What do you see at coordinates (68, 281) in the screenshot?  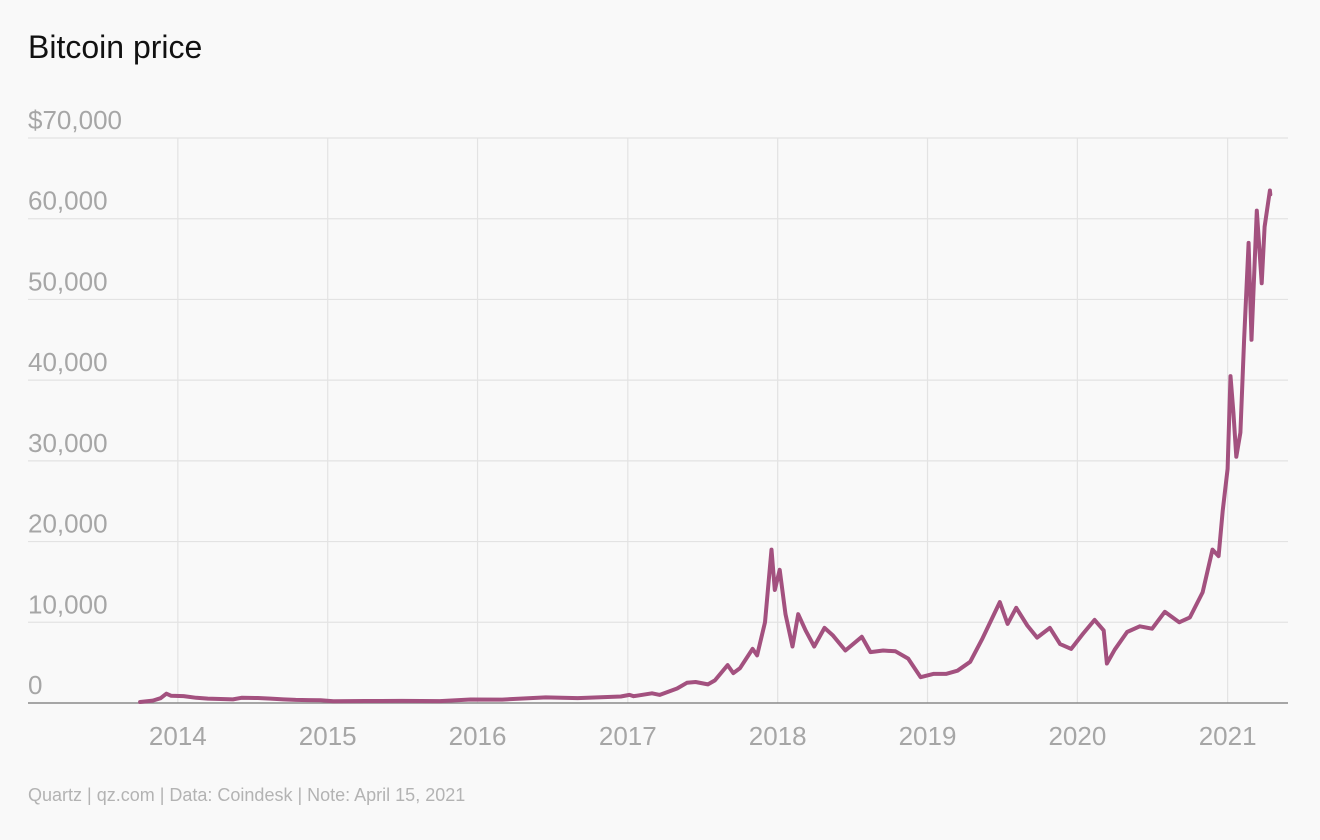 I see `y-tick-label: 50,000` at bounding box center [68, 281].